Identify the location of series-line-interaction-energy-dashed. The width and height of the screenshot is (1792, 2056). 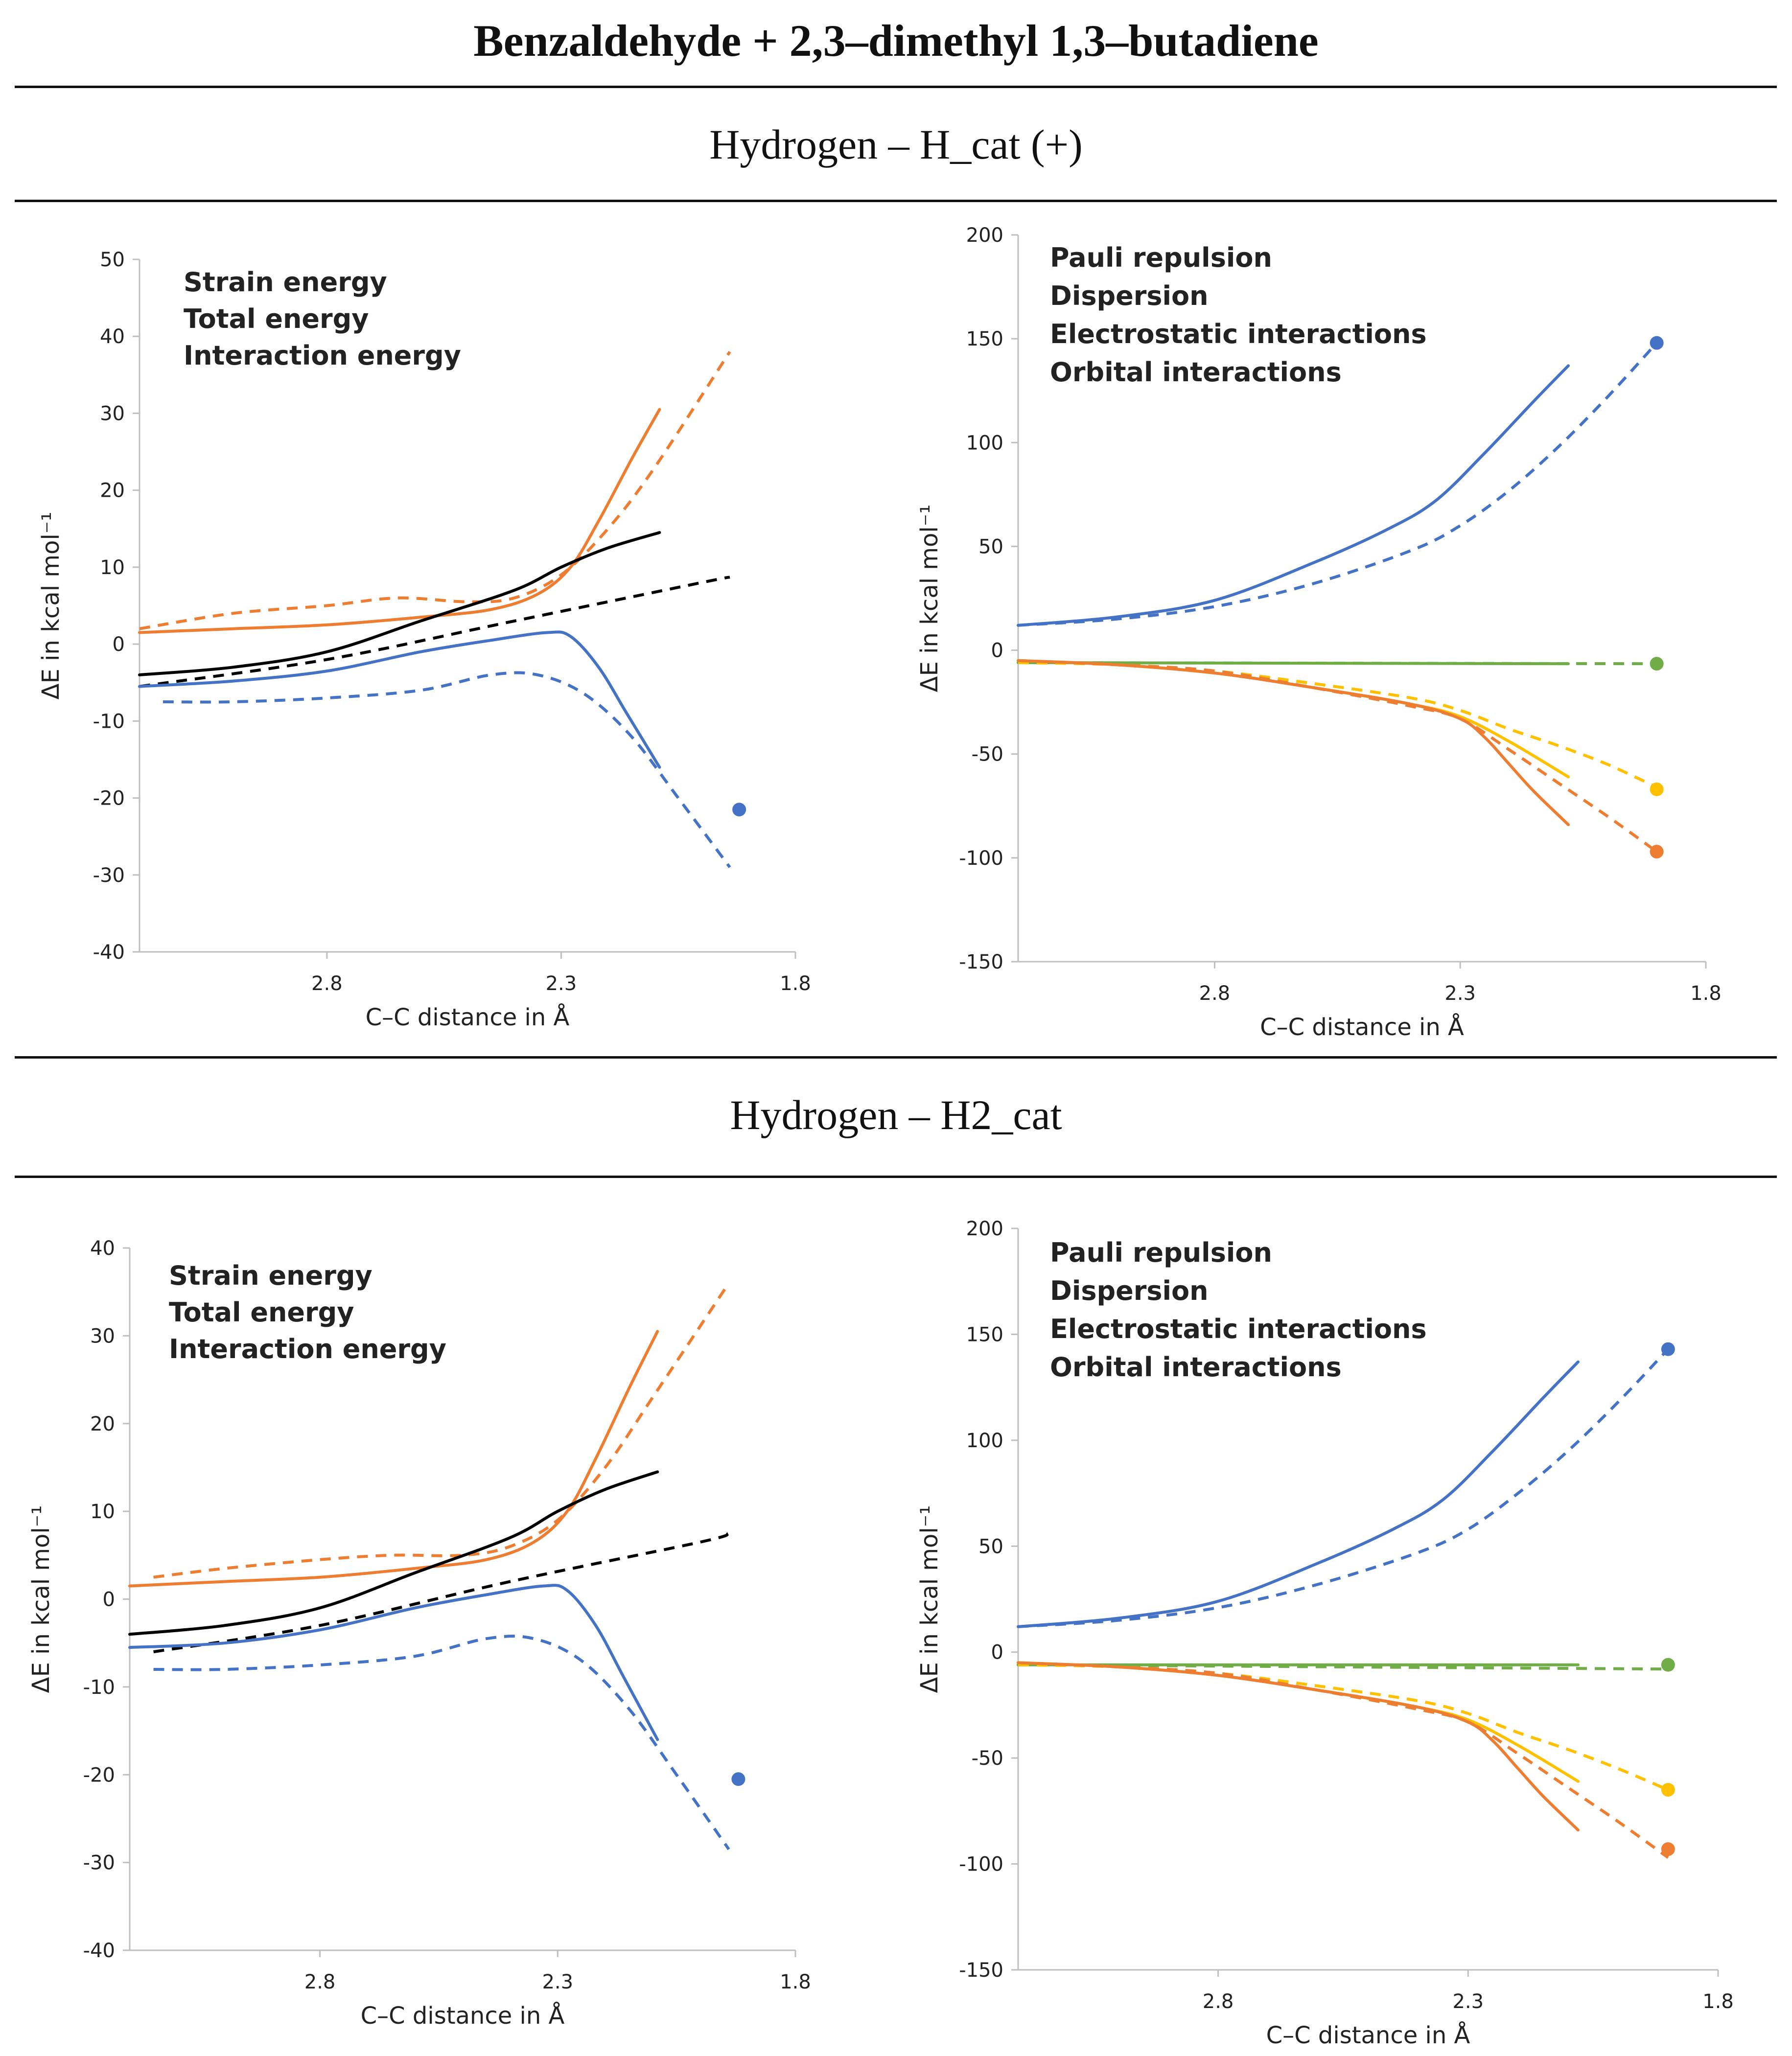
(447, 769).